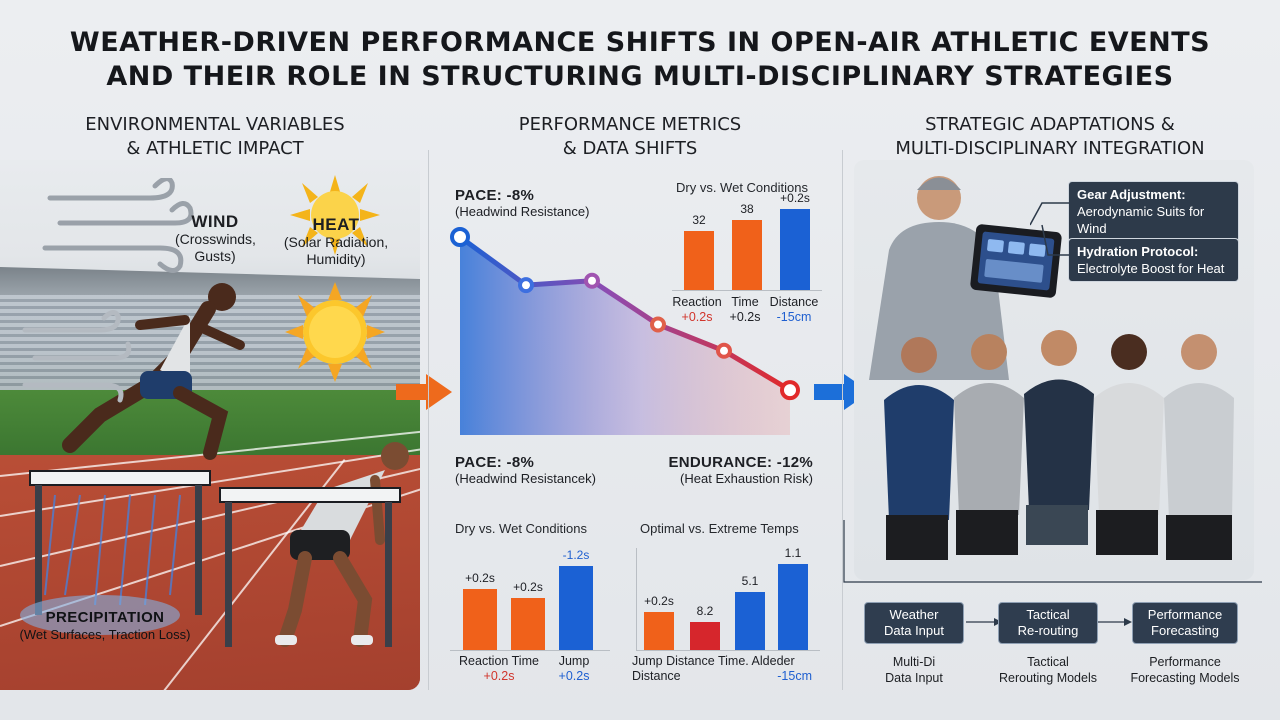 The height and width of the screenshot is (720, 1280). I want to click on endurance-metric: ENDURANCE: -12% (Heat Exhaustion Risk), so click(740, 471).